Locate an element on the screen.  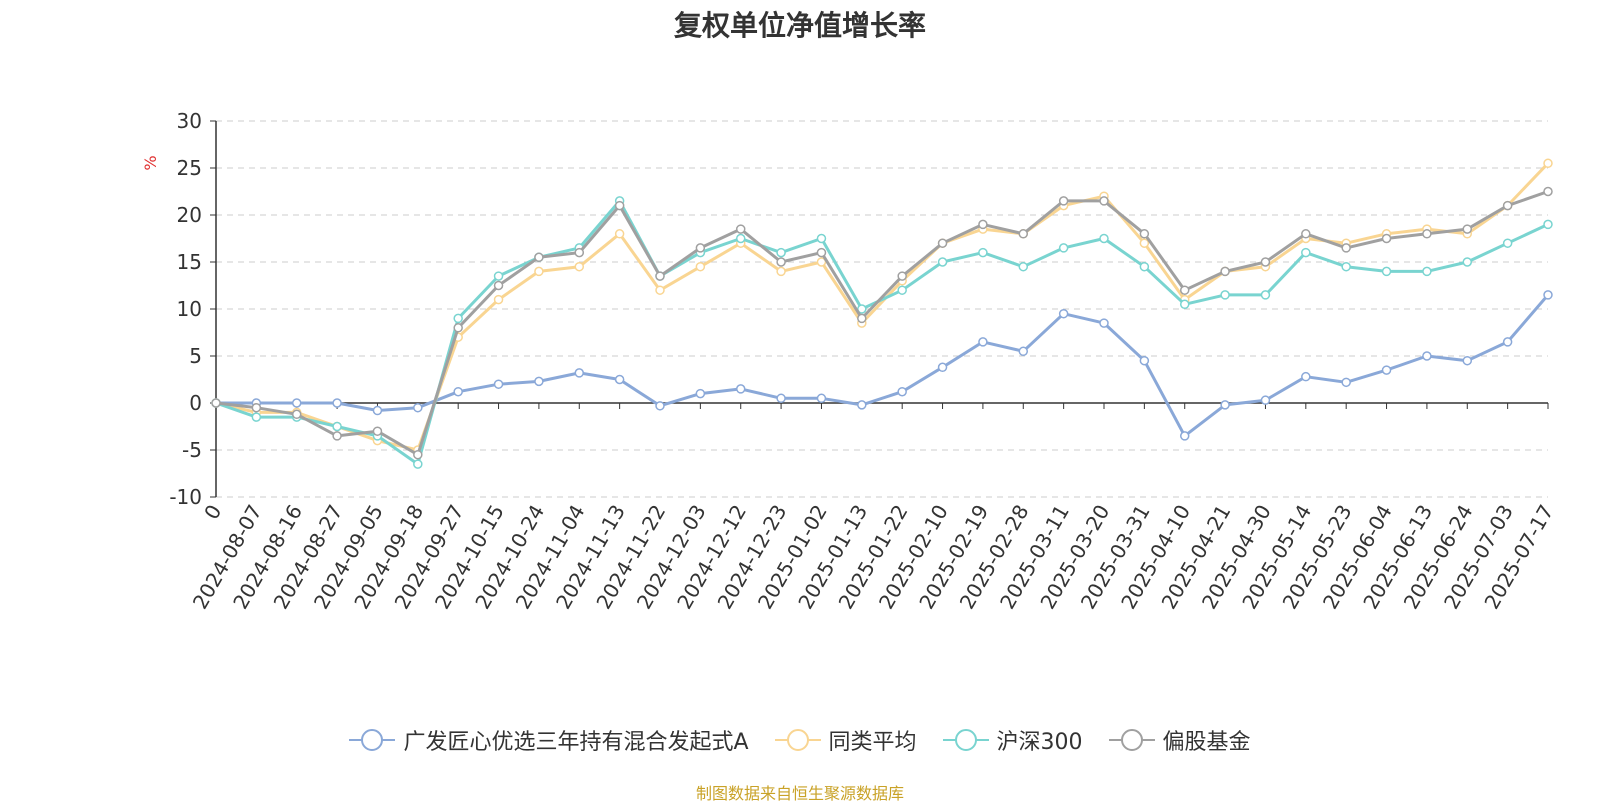
y-tick-label: 15 is located at coordinates (189, 262).